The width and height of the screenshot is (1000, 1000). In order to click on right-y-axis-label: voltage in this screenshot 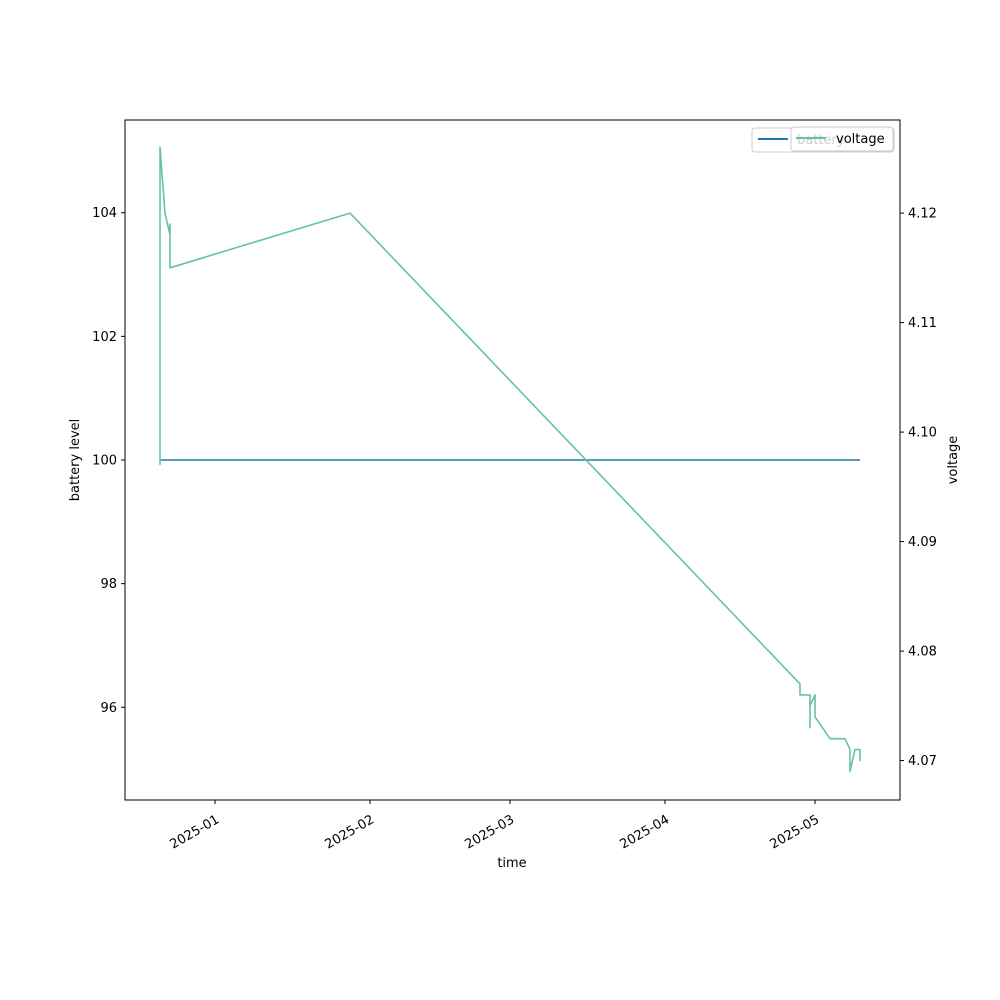, I will do `click(953, 460)`.